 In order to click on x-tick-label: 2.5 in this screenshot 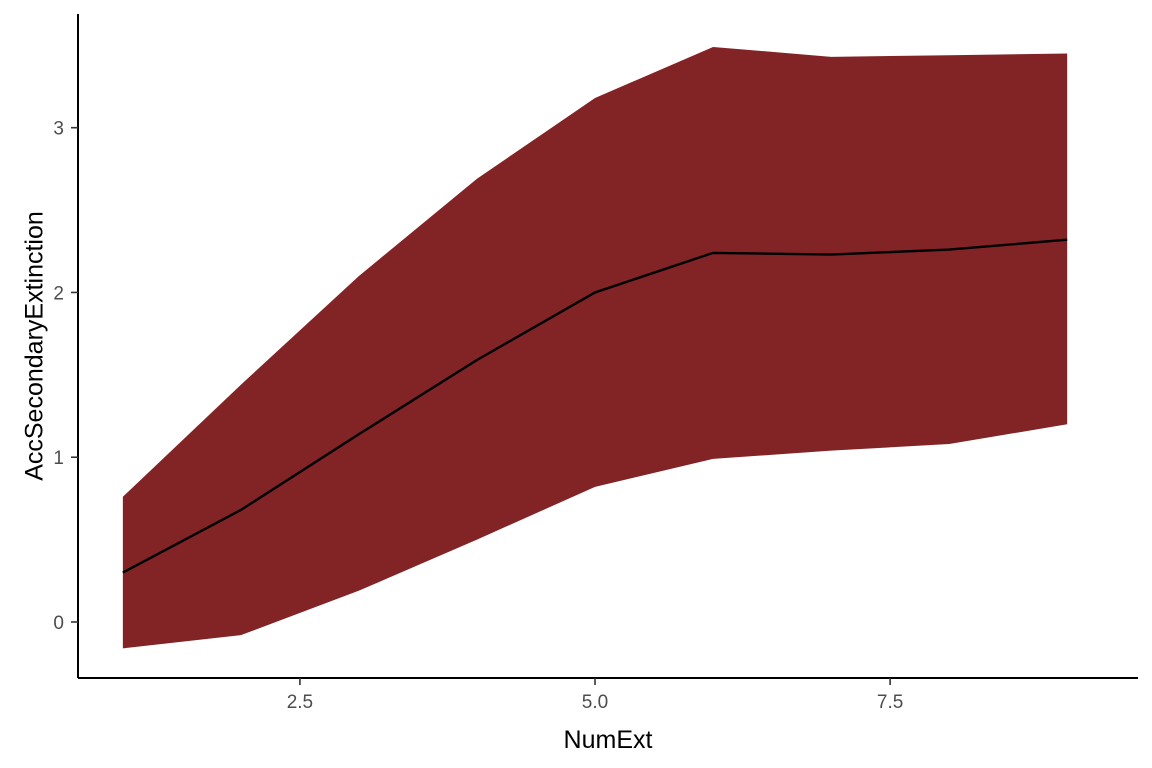, I will do `click(300, 702)`.